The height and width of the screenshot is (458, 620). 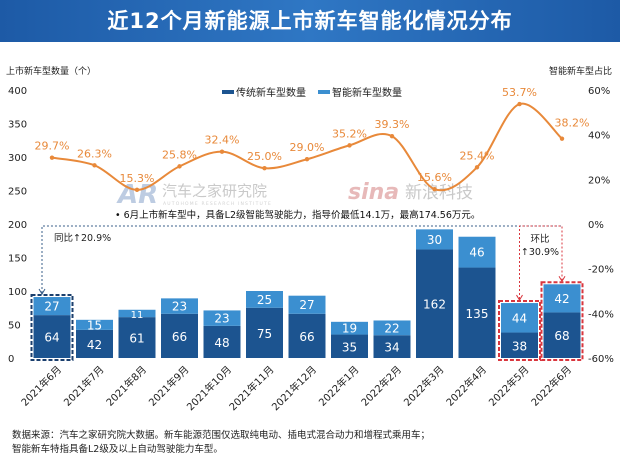 What do you see at coordinates (294, 388) in the screenshot?
I see `x-axis-tick: 2021年12月` at bounding box center [294, 388].